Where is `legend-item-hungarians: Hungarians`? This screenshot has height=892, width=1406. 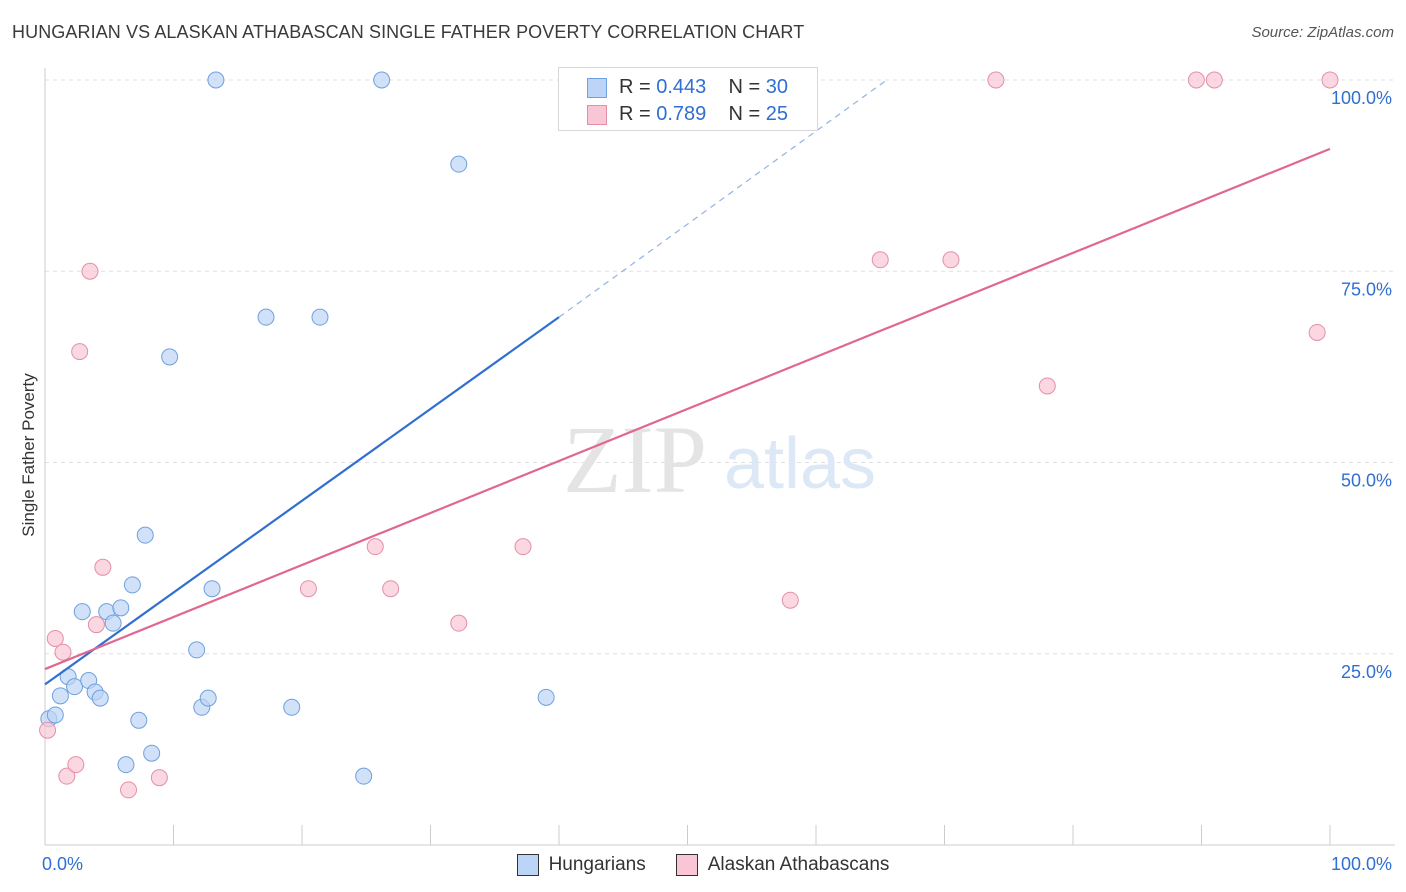 legend-item-hungarians: Hungarians is located at coordinates (581, 865).